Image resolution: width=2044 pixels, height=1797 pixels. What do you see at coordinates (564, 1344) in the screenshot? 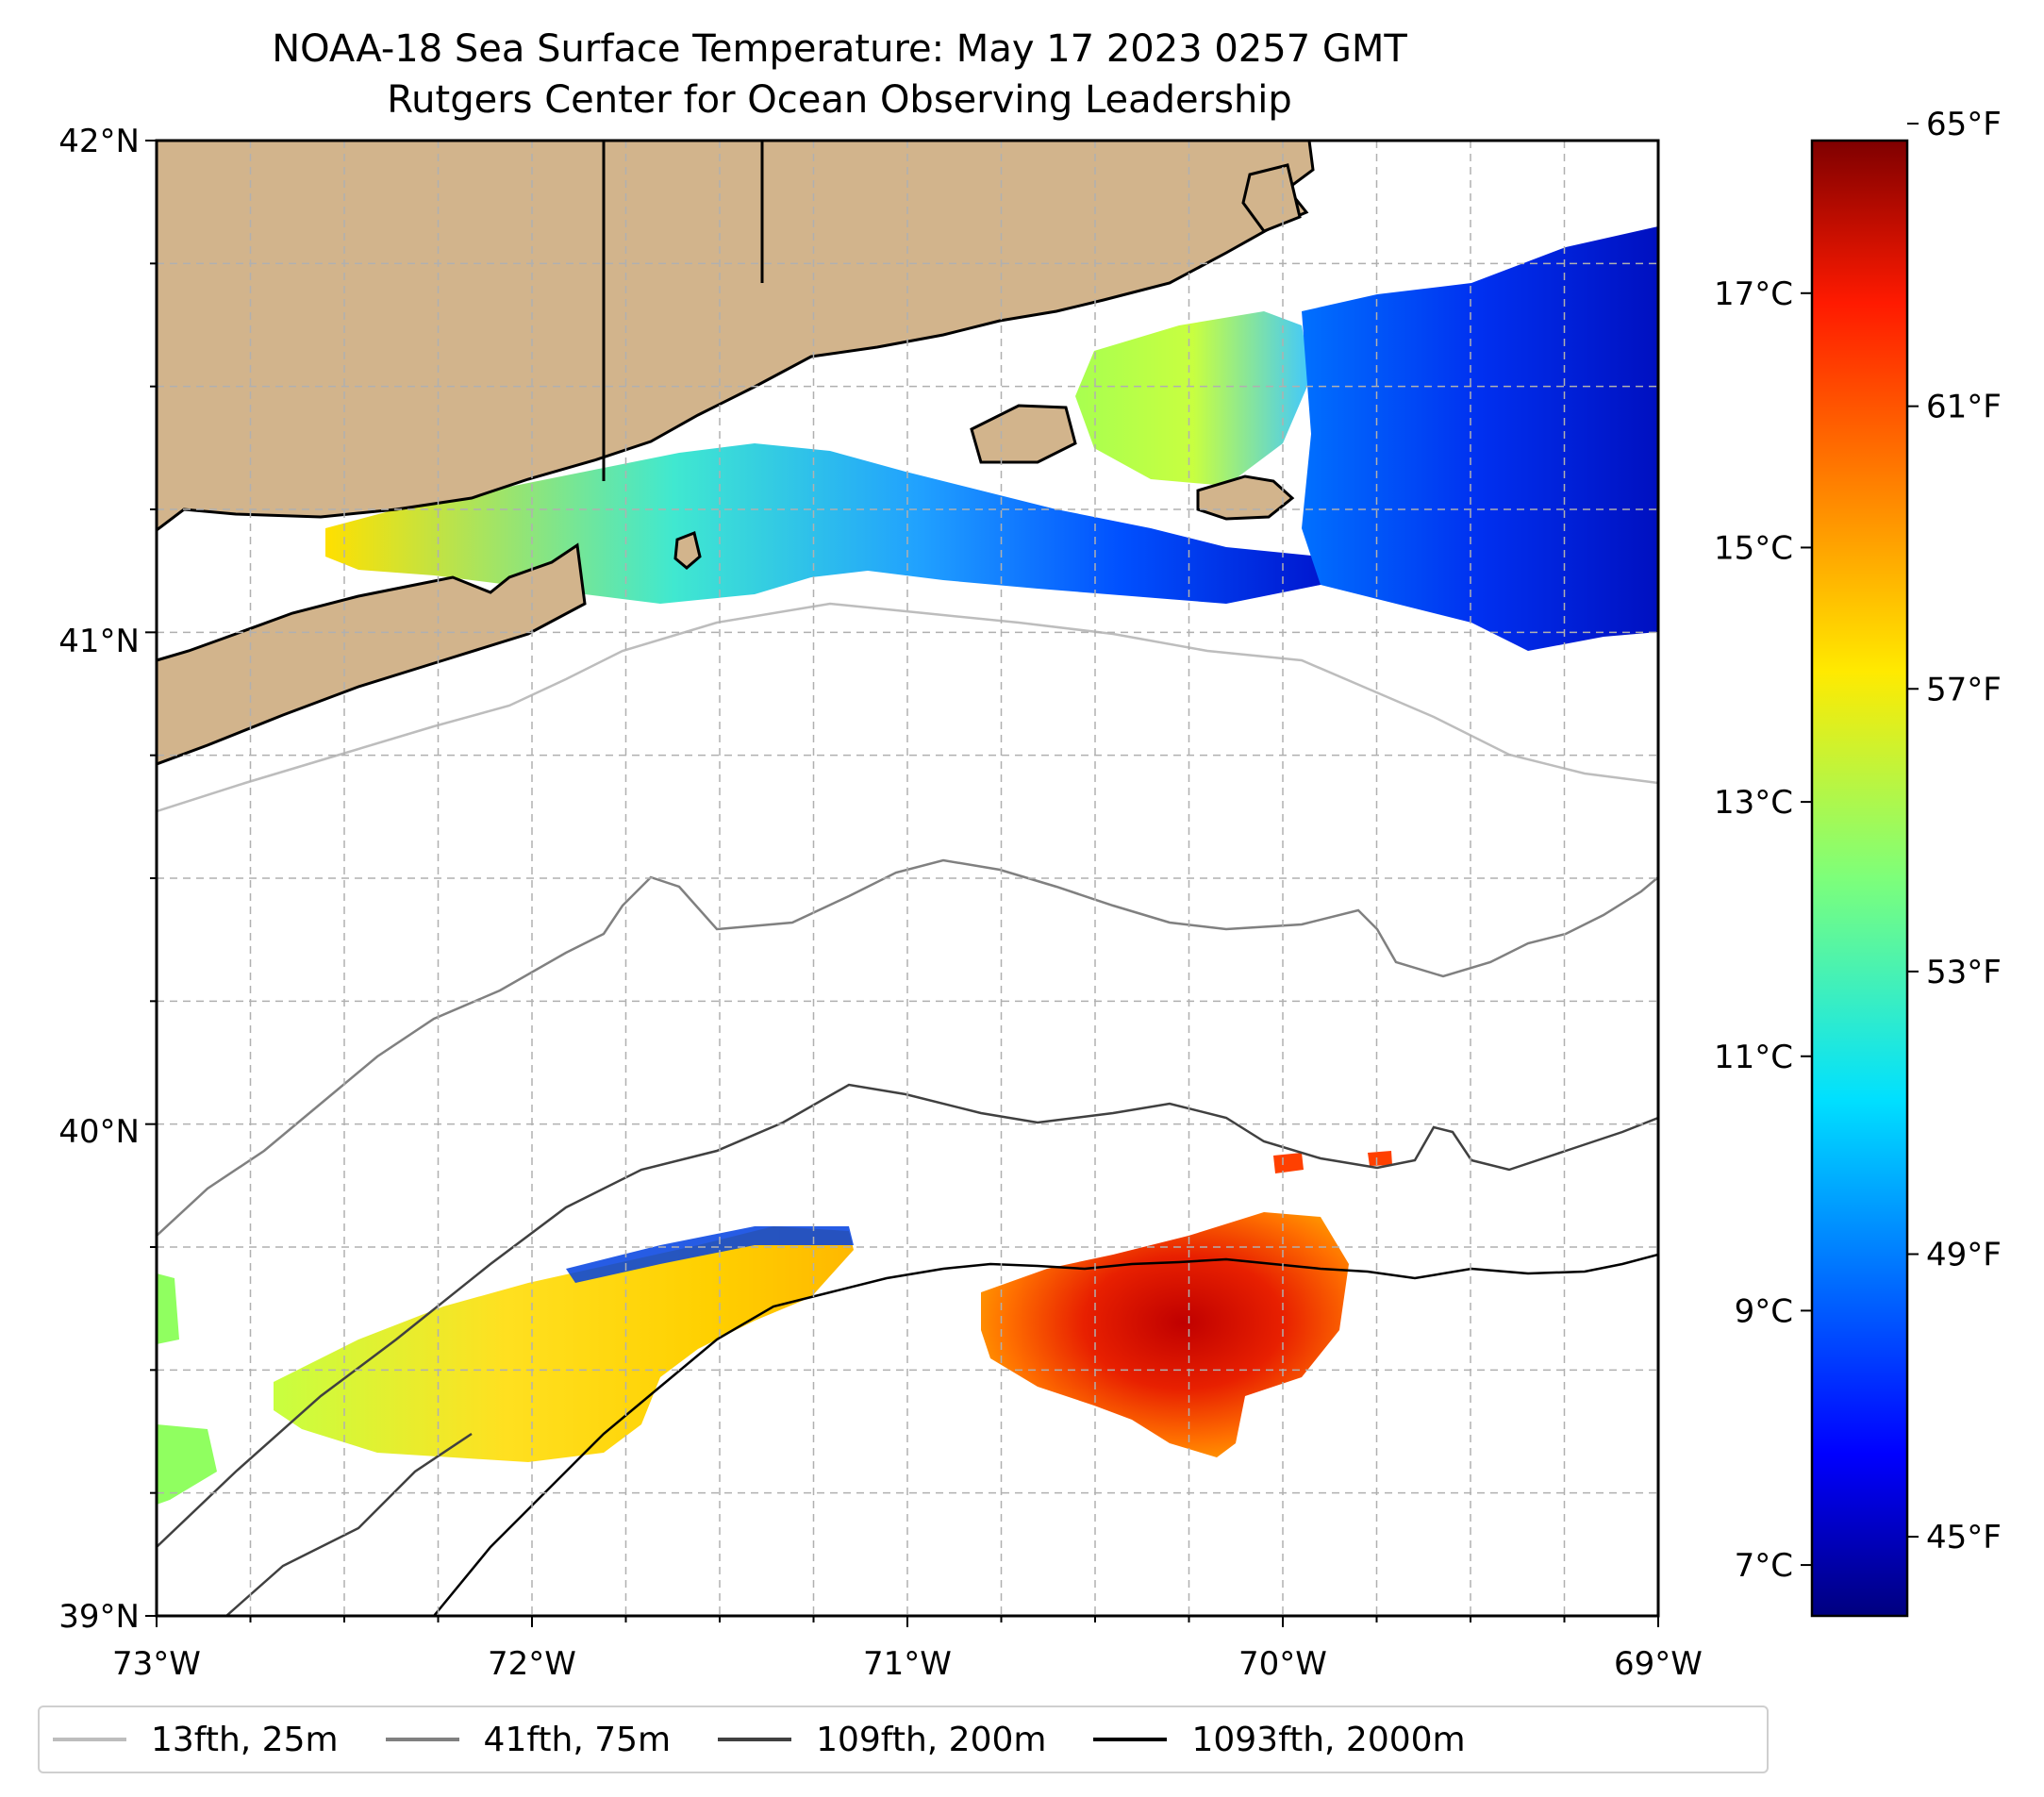
I see `sst-patch-southwest` at bounding box center [564, 1344].